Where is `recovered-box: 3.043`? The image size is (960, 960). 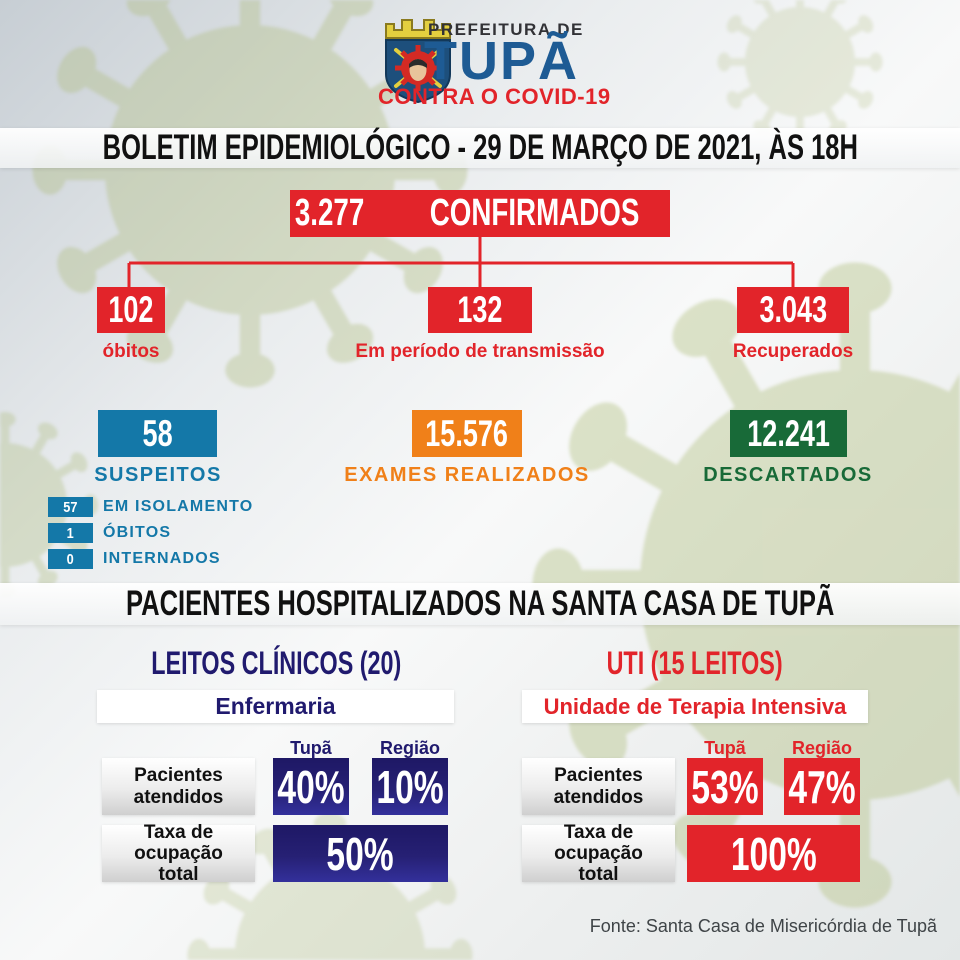 recovered-box: 3.043 is located at coordinates (793, 310).